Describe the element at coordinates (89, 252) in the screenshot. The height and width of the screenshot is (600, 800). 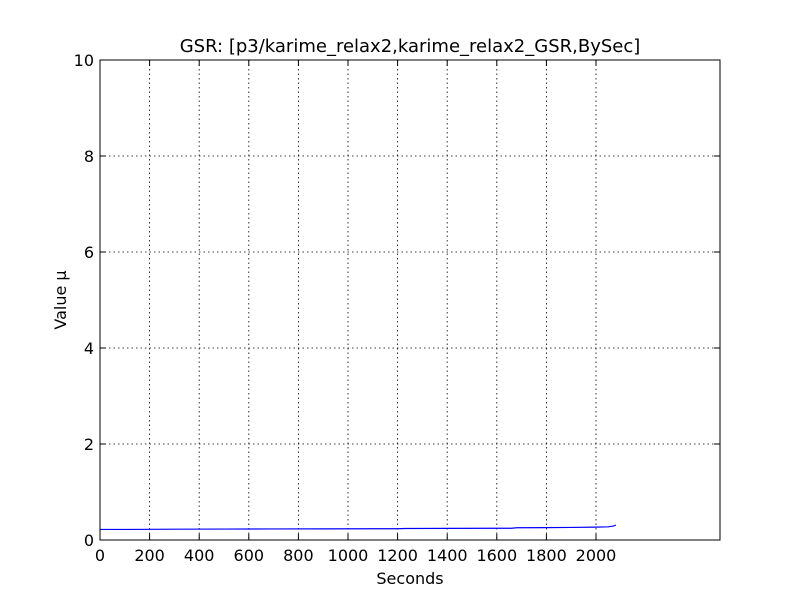
I see `y-tick-label: 6` at that location.